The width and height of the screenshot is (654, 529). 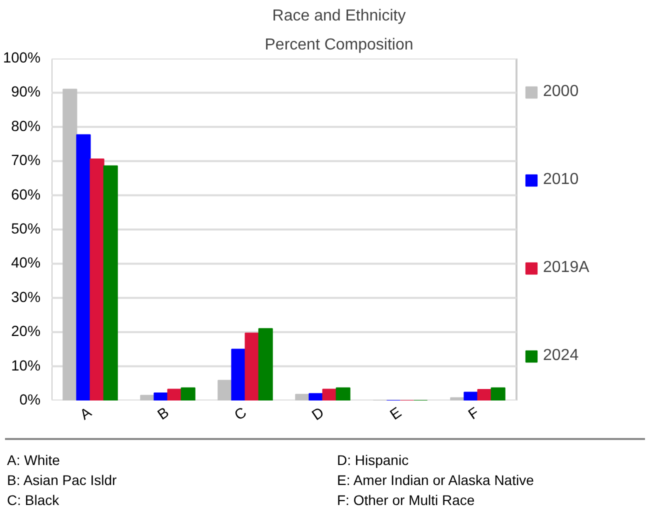 What do you see at coordinates (561, 180) in the screenshot?
I see `legend-label: 2010` at bounding box center [561, 180].